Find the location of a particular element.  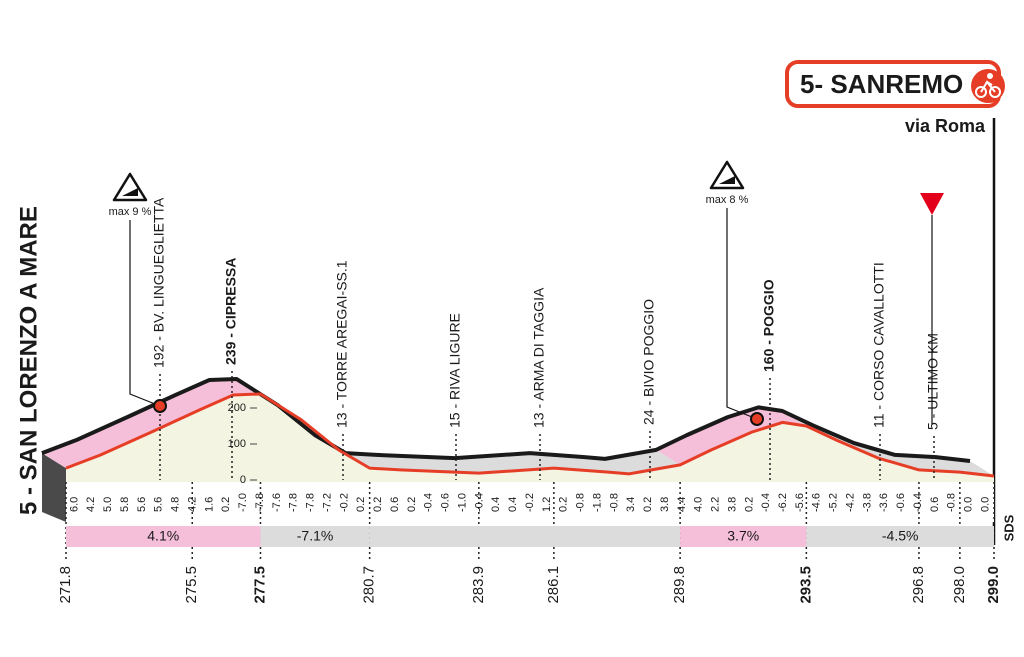

profile-front is located at coordinates (530, 437).